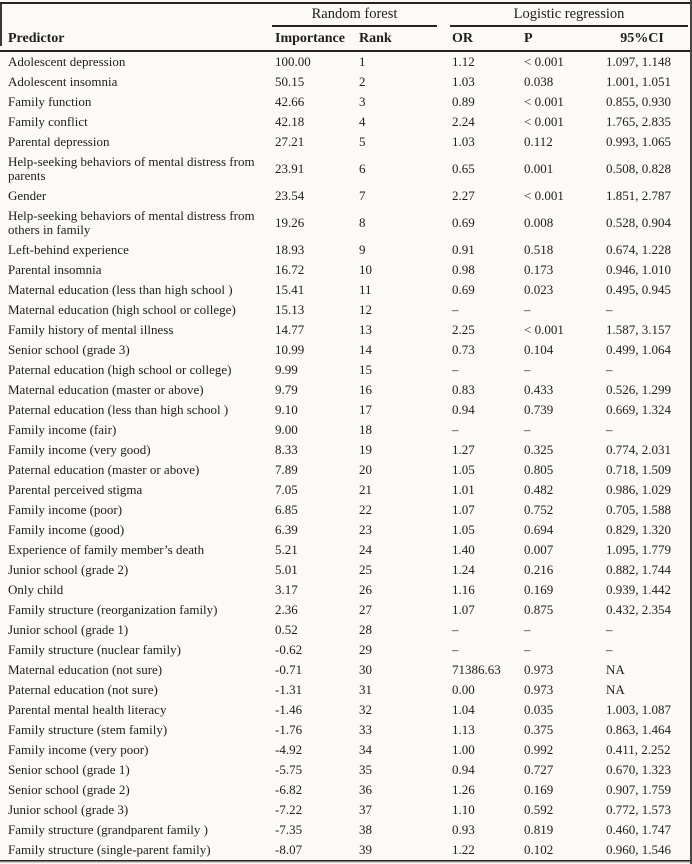  I want to click on rank-cell: 6, so click(362, 168).